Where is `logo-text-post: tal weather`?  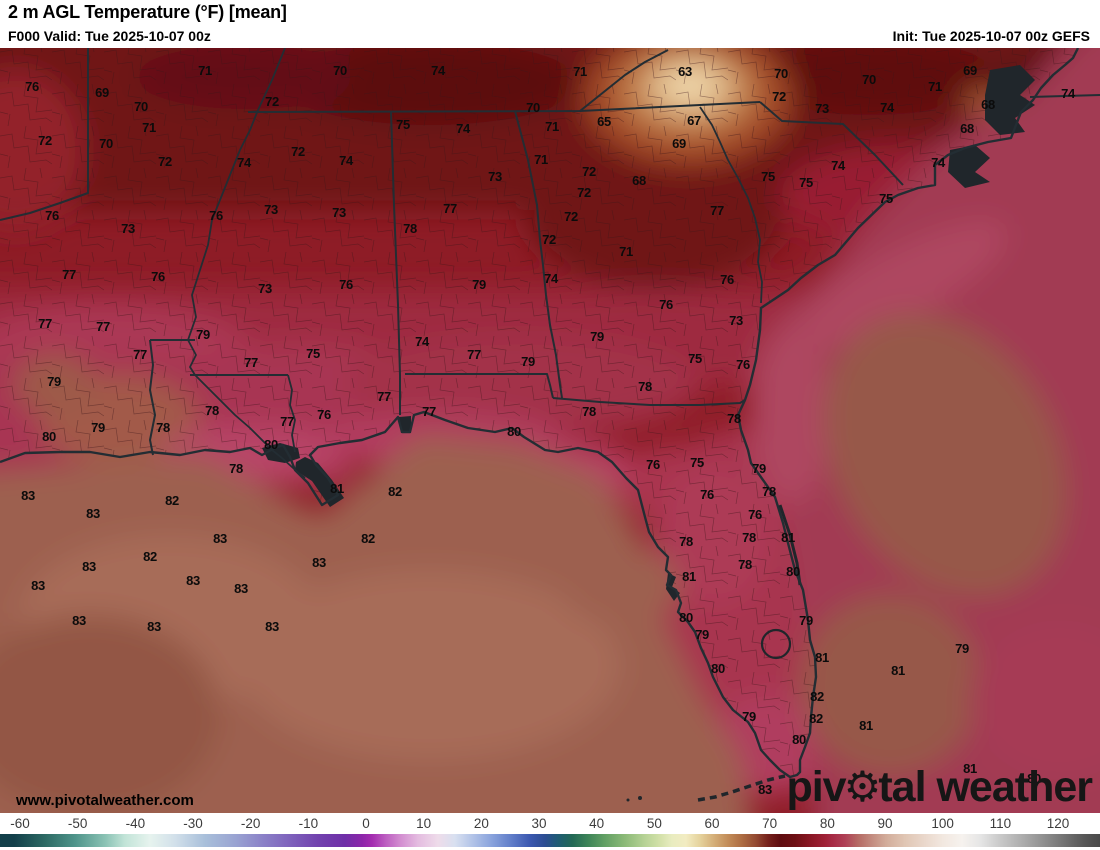
logo-text-post: tal weather is located at coordinates (985, 787).